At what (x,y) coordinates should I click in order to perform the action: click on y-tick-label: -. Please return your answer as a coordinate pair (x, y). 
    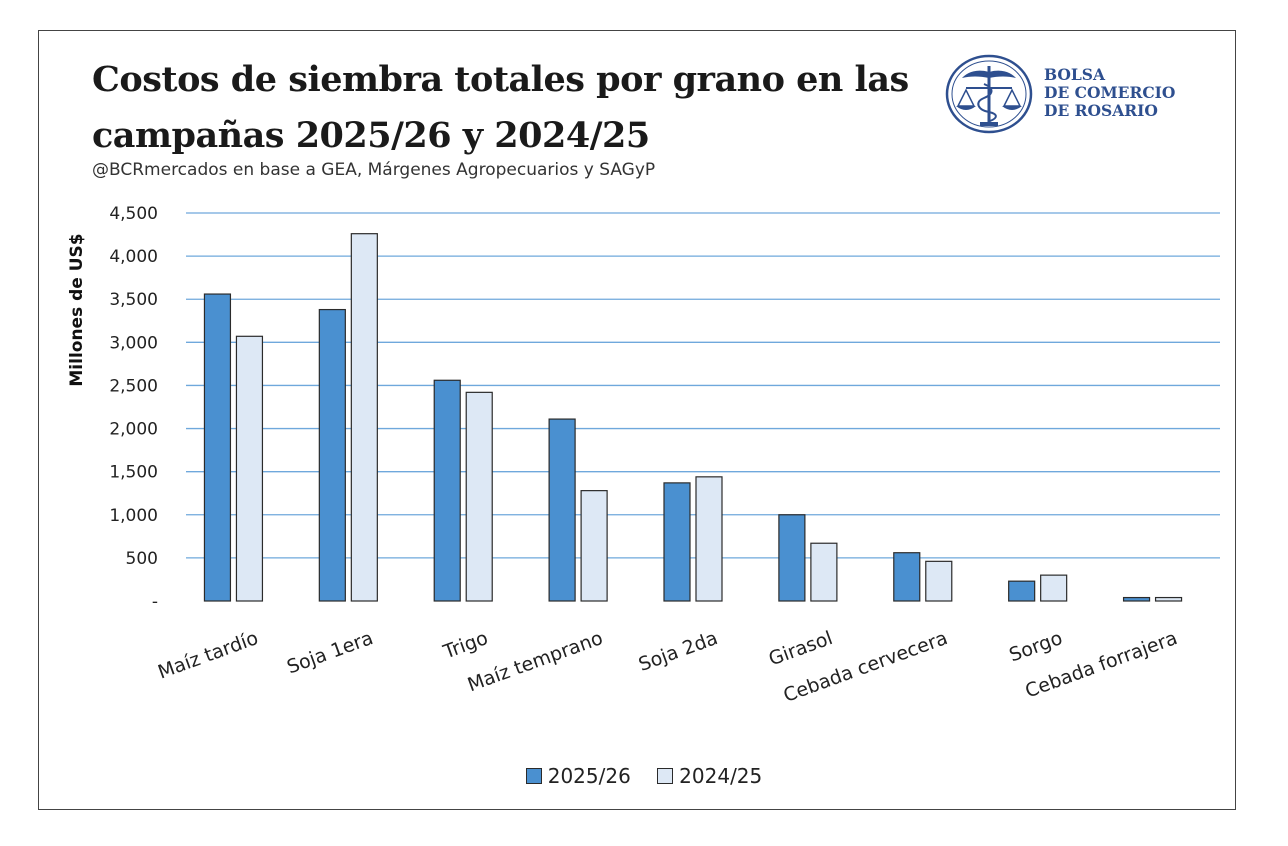
    Looking at the image, I should click on (155, 602).